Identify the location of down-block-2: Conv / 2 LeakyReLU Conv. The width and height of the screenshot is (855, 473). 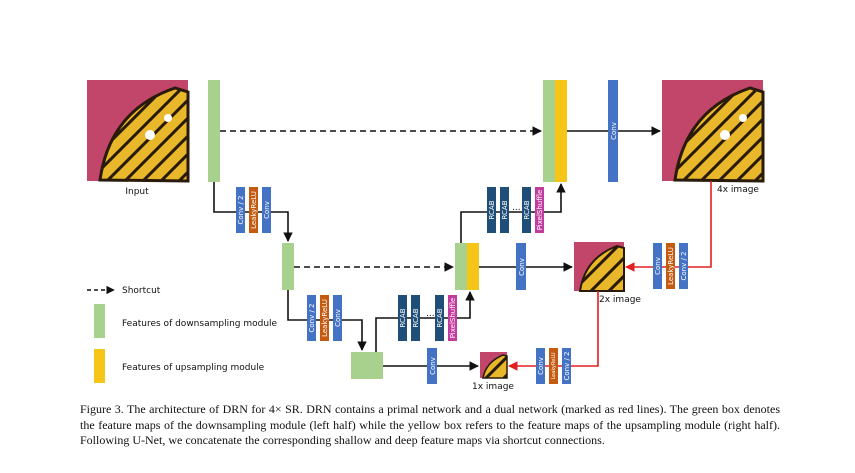
(324, 318).